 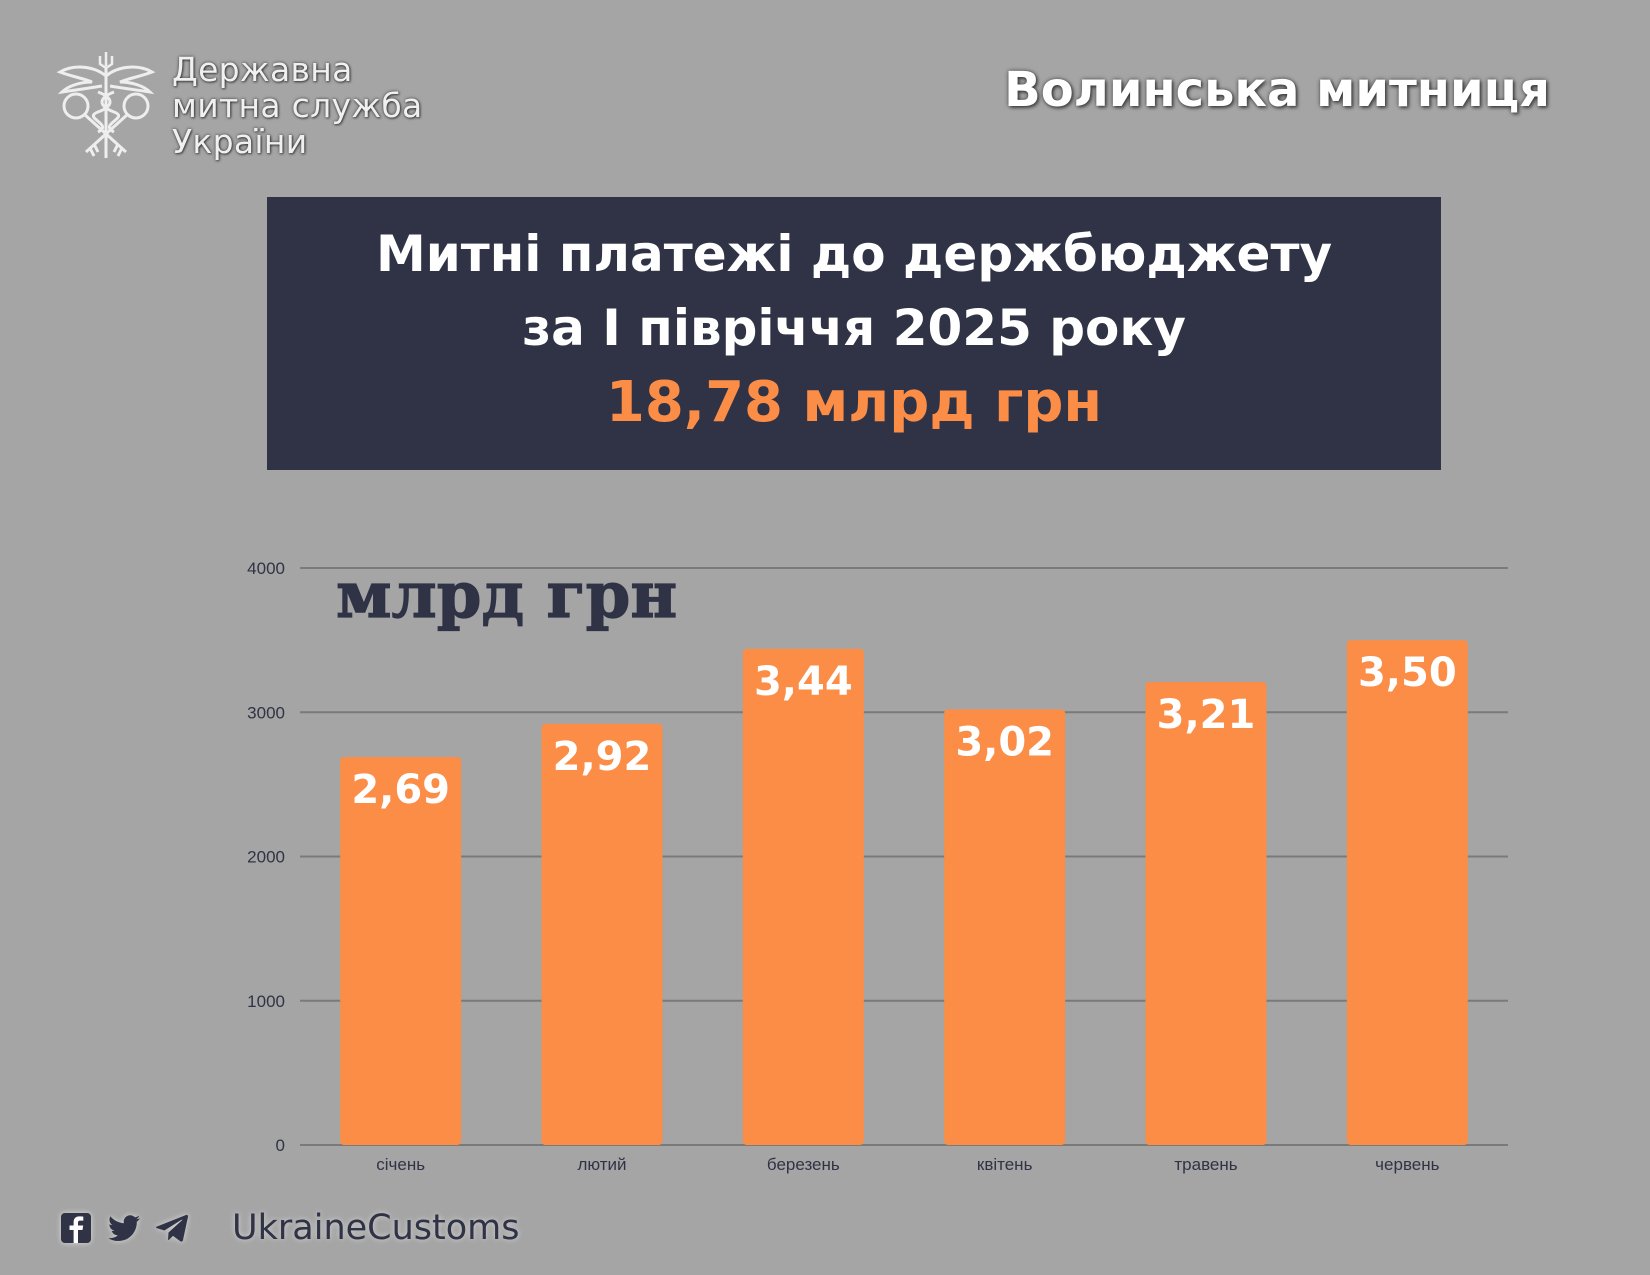 I want to click on office-name: Волинська митниця, so click(x=1277, y=90).